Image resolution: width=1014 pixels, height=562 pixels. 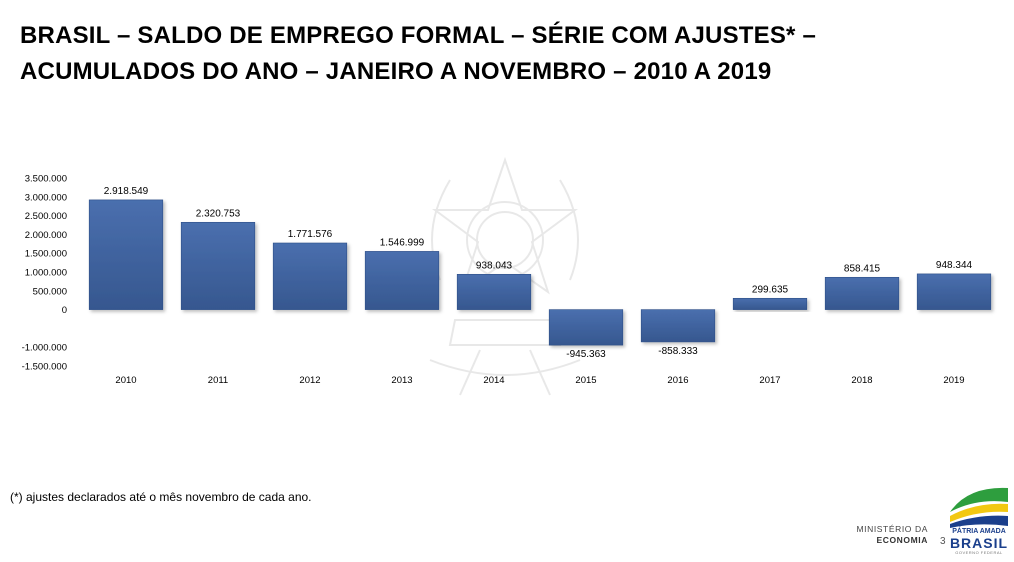 I want to click on bar-2018, so click(x=862, y=293).